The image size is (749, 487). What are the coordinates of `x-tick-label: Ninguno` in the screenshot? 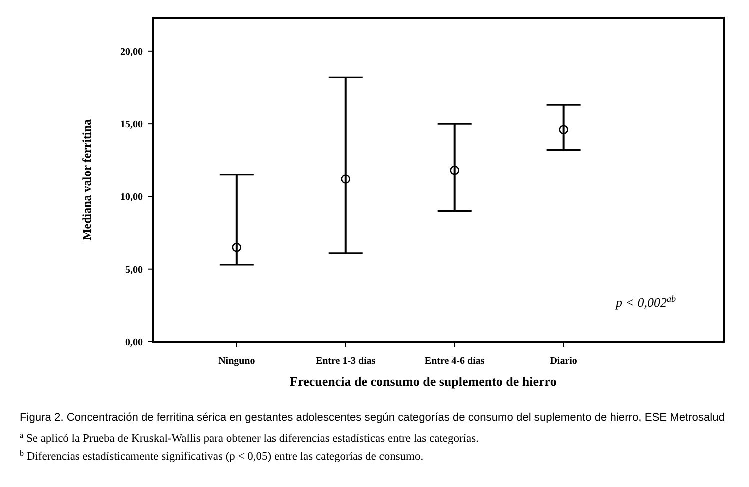 It's located at (237, 361).